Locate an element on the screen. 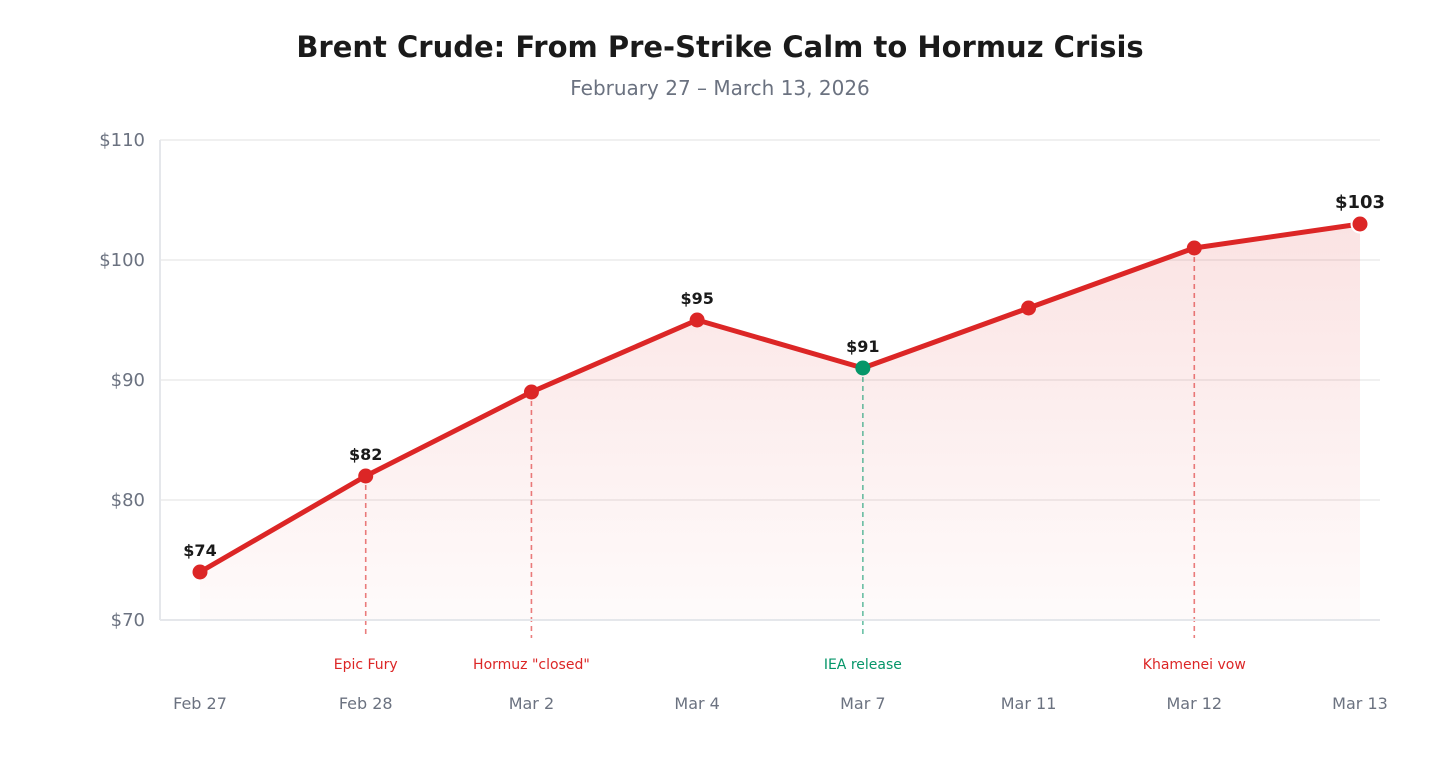 The width and height of the screenshot is (1440, 760). x-tick-label: Feb 27 is located at coordinates (200, 703).